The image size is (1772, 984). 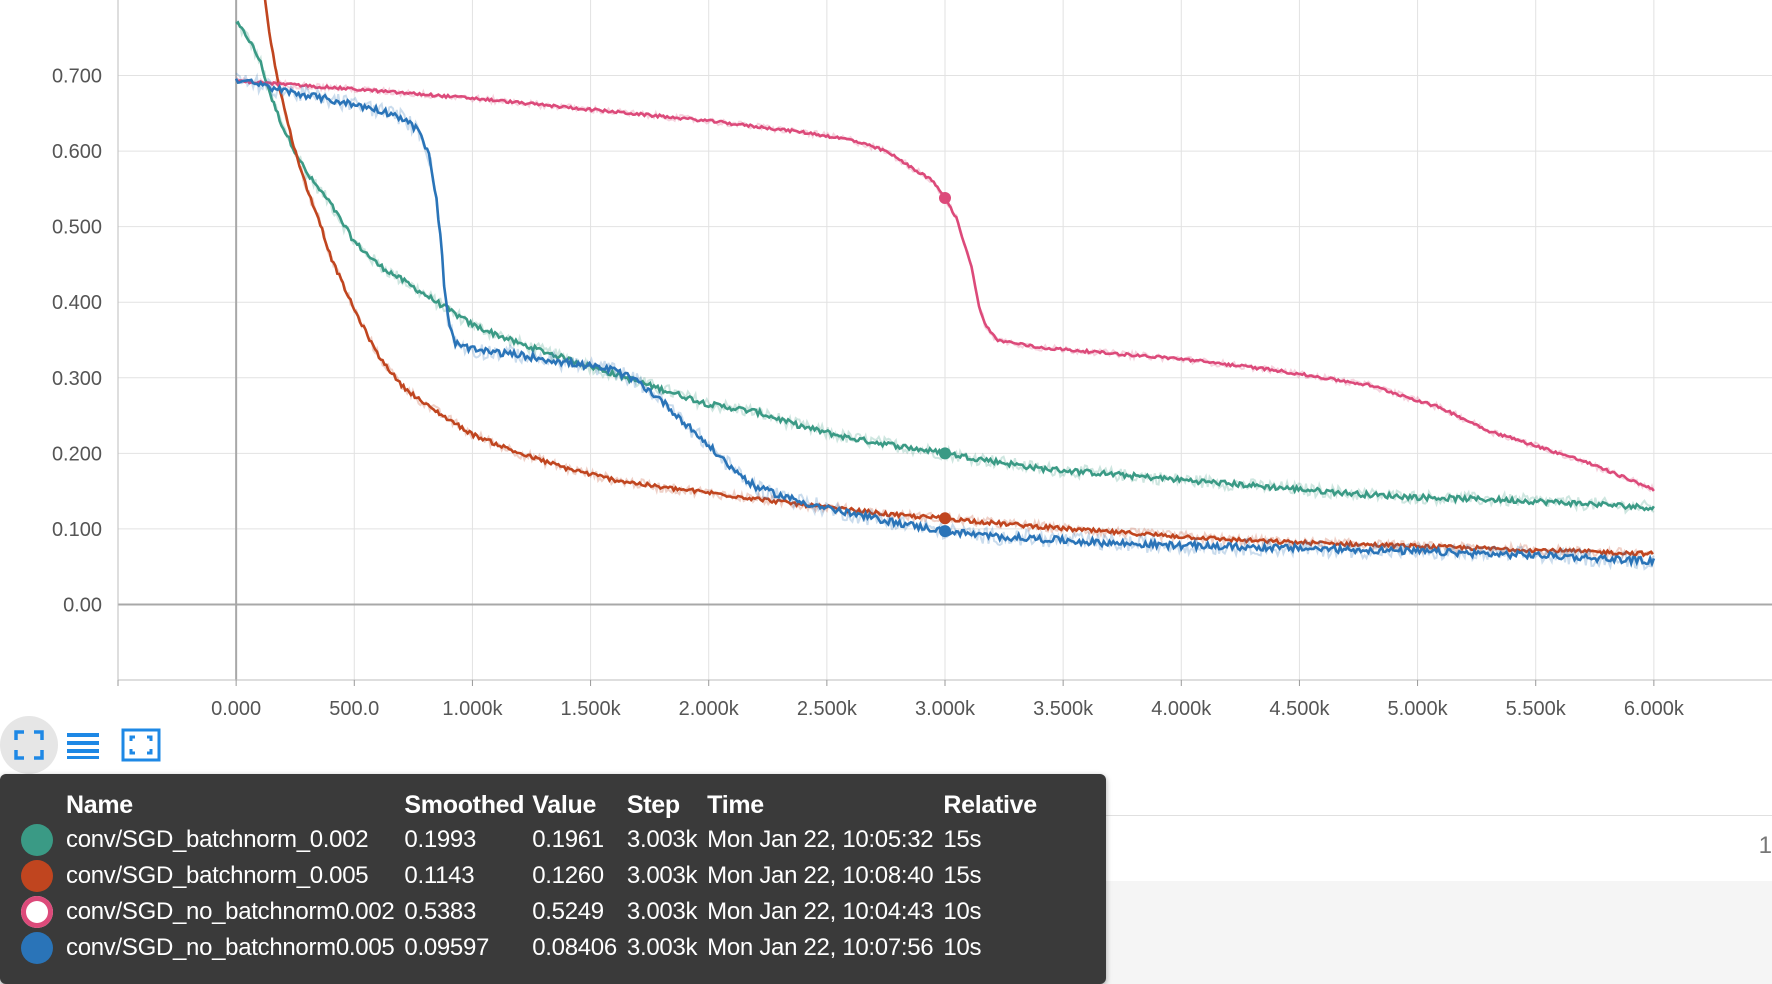 What do you see at coordinates (33, 805) in the screenshot?
I see `header-swatch` at bounding box center [33, 805].